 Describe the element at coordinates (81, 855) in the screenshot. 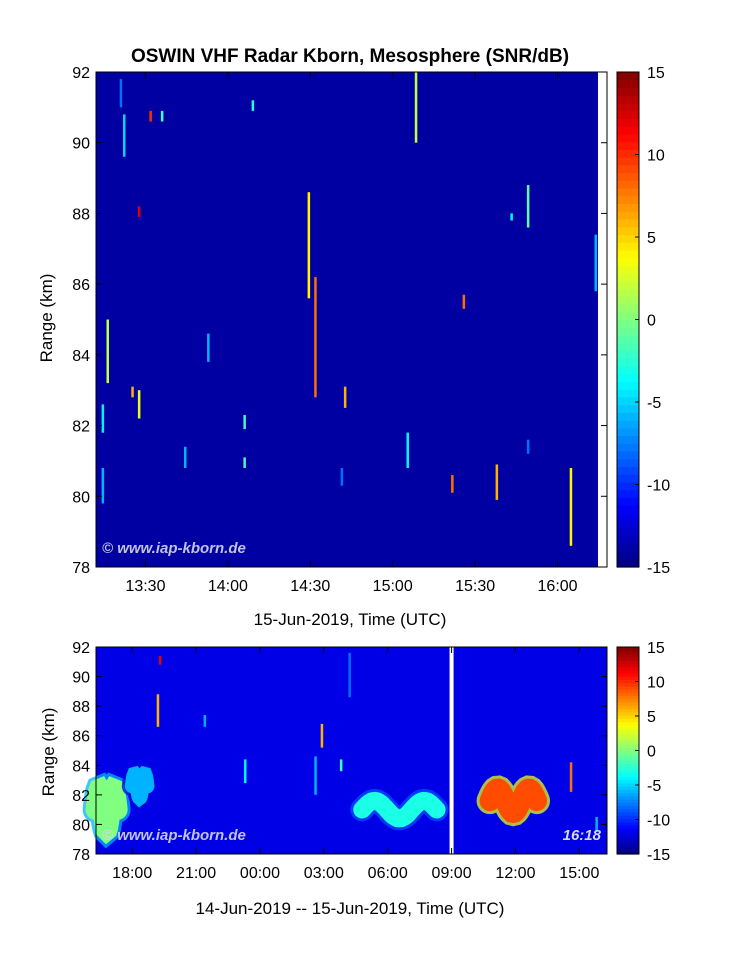

I see `y-tick-label: 78` at that location.